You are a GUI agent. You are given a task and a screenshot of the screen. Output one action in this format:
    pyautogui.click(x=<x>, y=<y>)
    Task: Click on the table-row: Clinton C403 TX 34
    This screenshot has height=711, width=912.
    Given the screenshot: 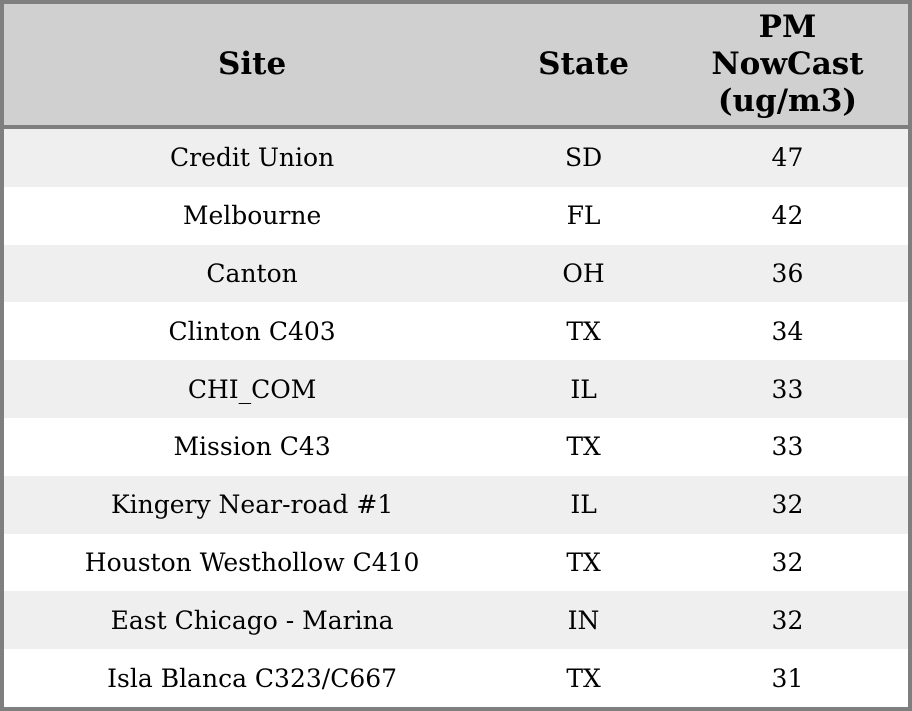 What is the action you would take?
    pyautogui.click(x=456, y=331)
    